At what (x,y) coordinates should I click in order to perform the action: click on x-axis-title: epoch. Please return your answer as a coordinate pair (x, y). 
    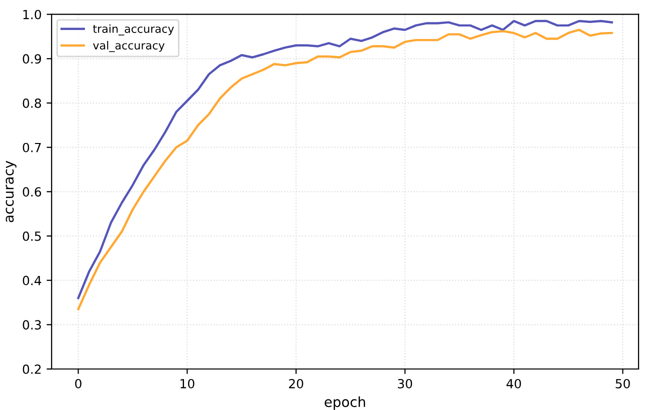
    Looking at the image, I should click on (345, 403).